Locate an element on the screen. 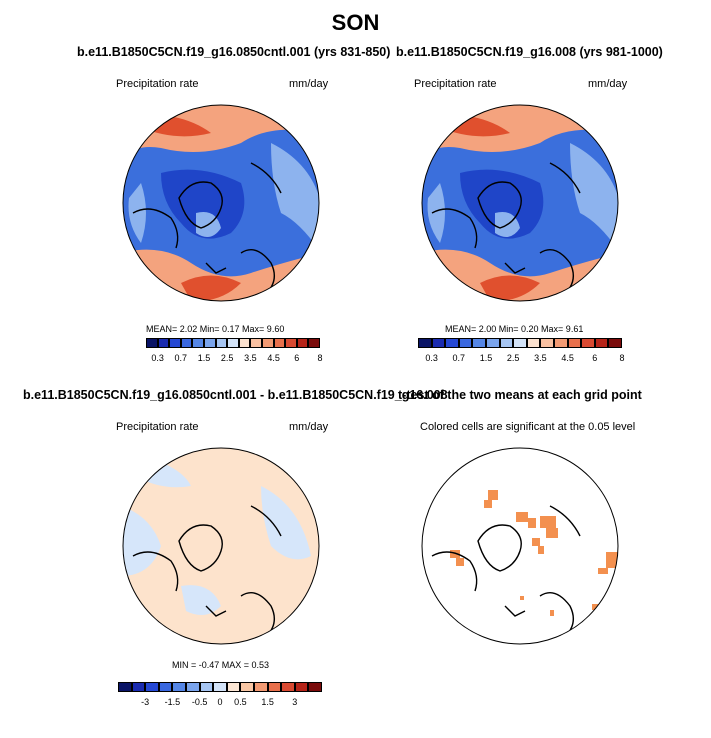 The image size is (711, 738). panel-1-polar-map is located at coordinates (221, 203).